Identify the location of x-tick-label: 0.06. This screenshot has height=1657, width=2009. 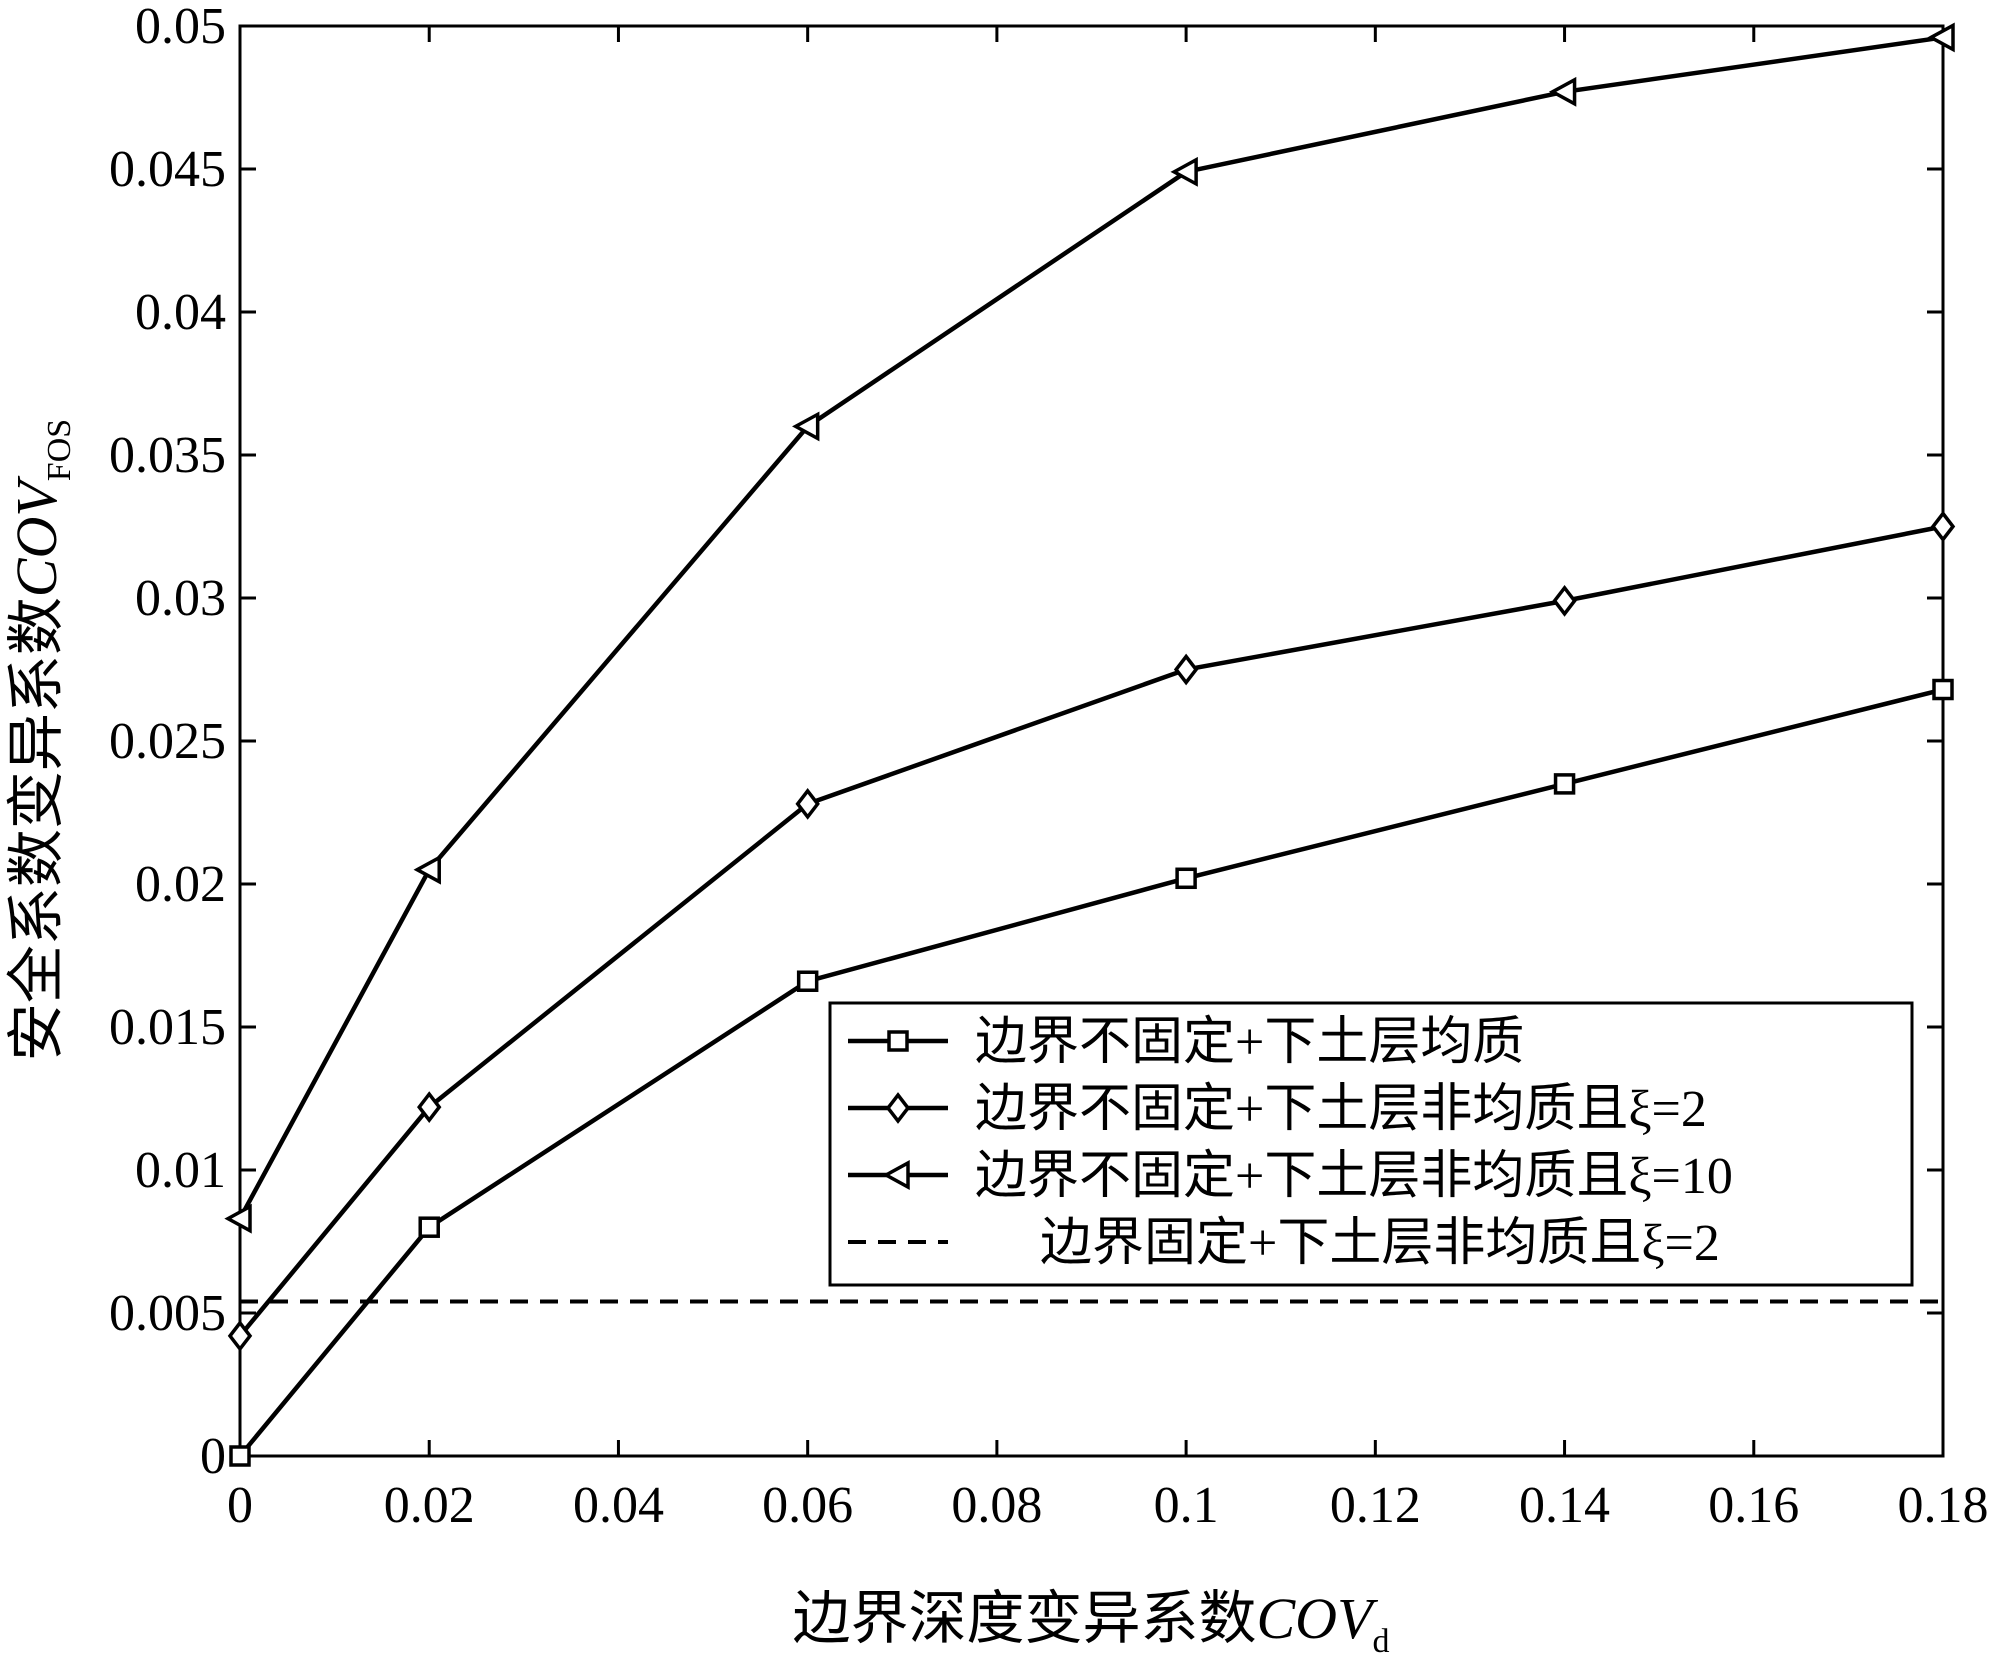
(807, 1505).